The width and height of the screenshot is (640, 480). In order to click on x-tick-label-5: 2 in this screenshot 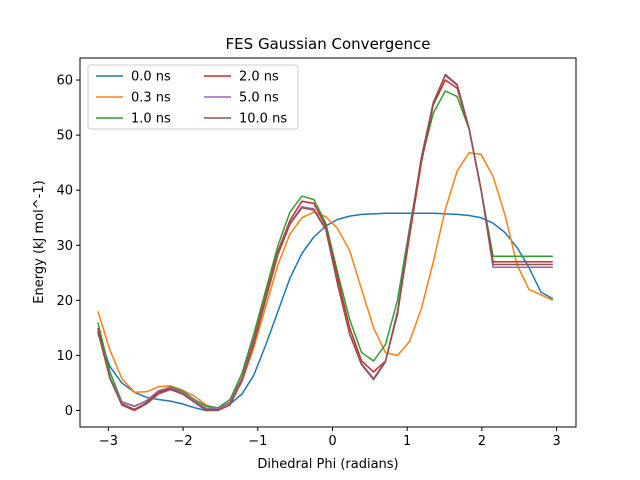, I will do `click(482, 441)`.